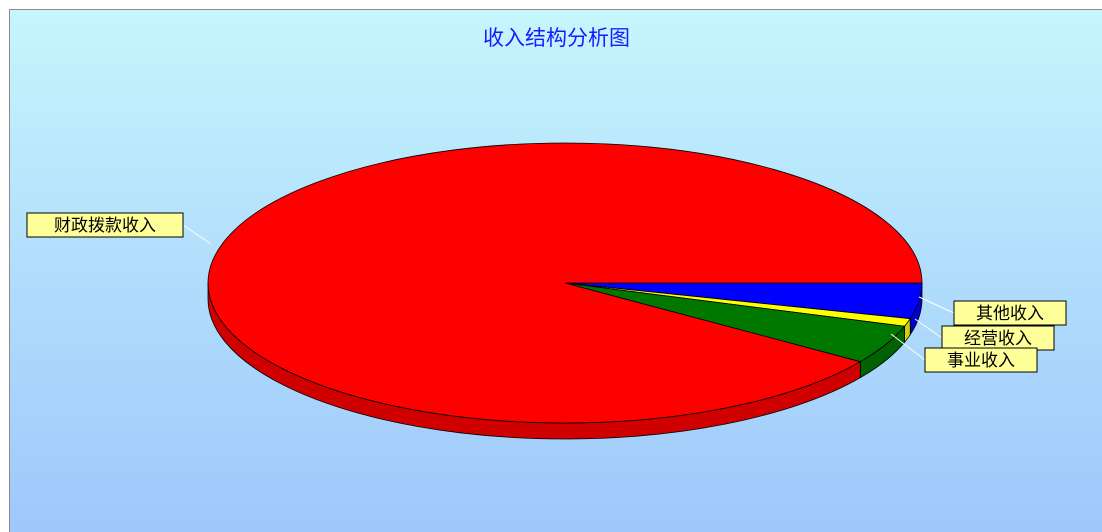  I want to click on slice-label-text: 其他收入, so click(1010, 314).